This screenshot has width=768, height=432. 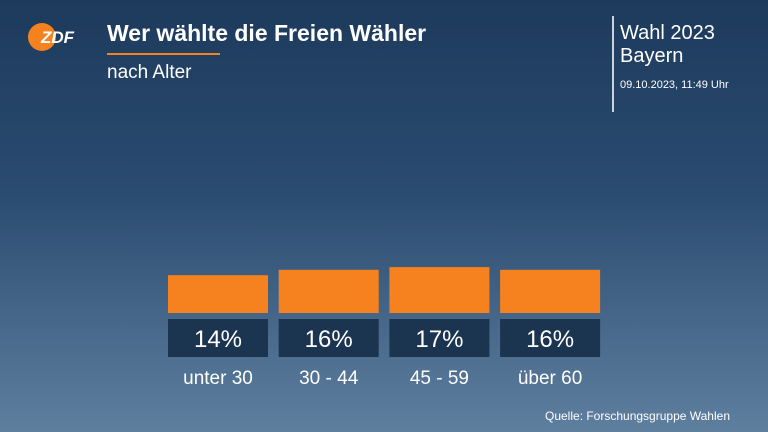 What do you see at coordinates (149, 72) in the screenshot?
I see `chart-subtitle: nach Alter` at bounding box center [149, 72].